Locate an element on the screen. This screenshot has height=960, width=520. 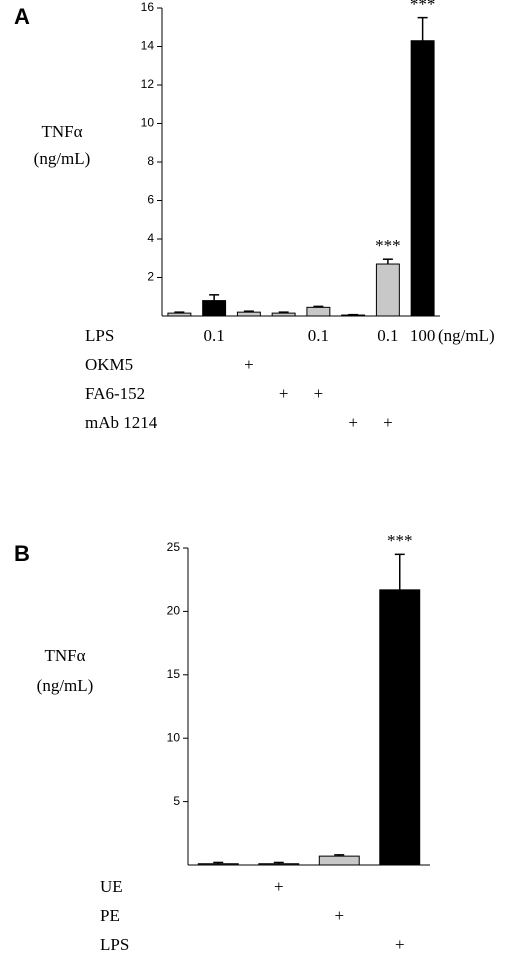
row-label: UE is located at coordinates (111, 886).